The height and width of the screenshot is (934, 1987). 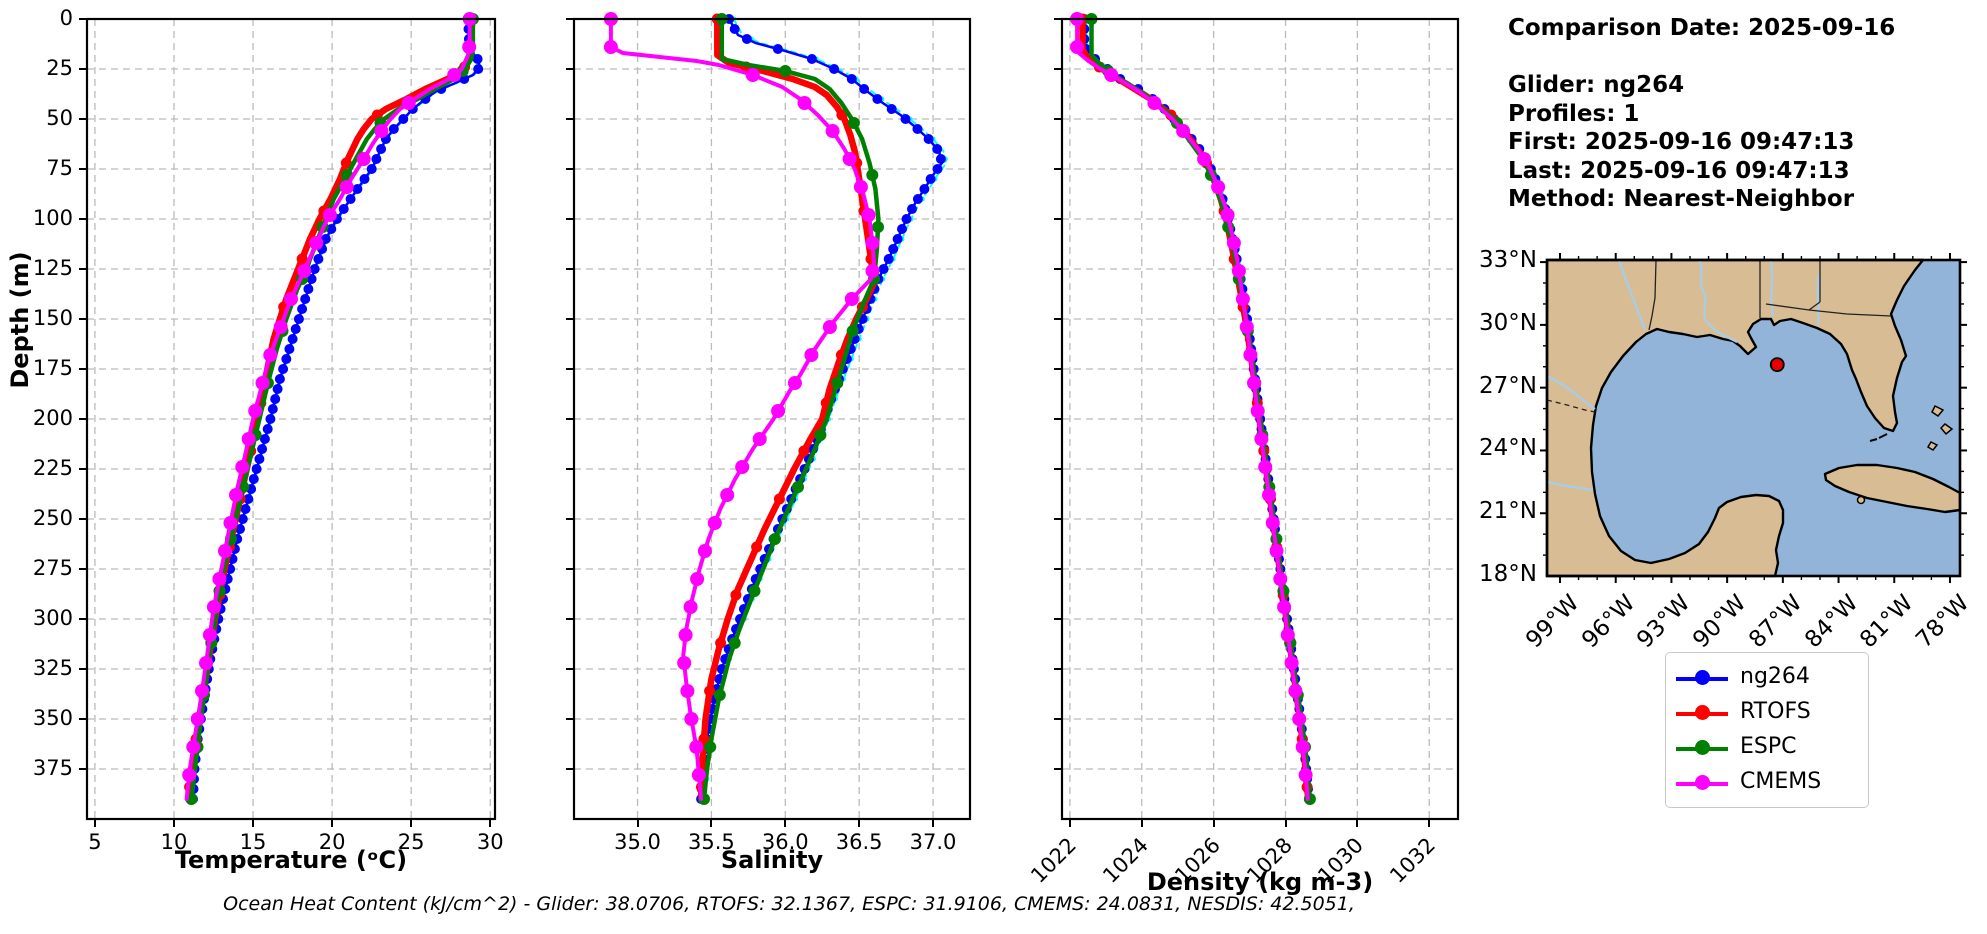 I want to click on depth-tick-label: 225, so click(x=52, y=468).